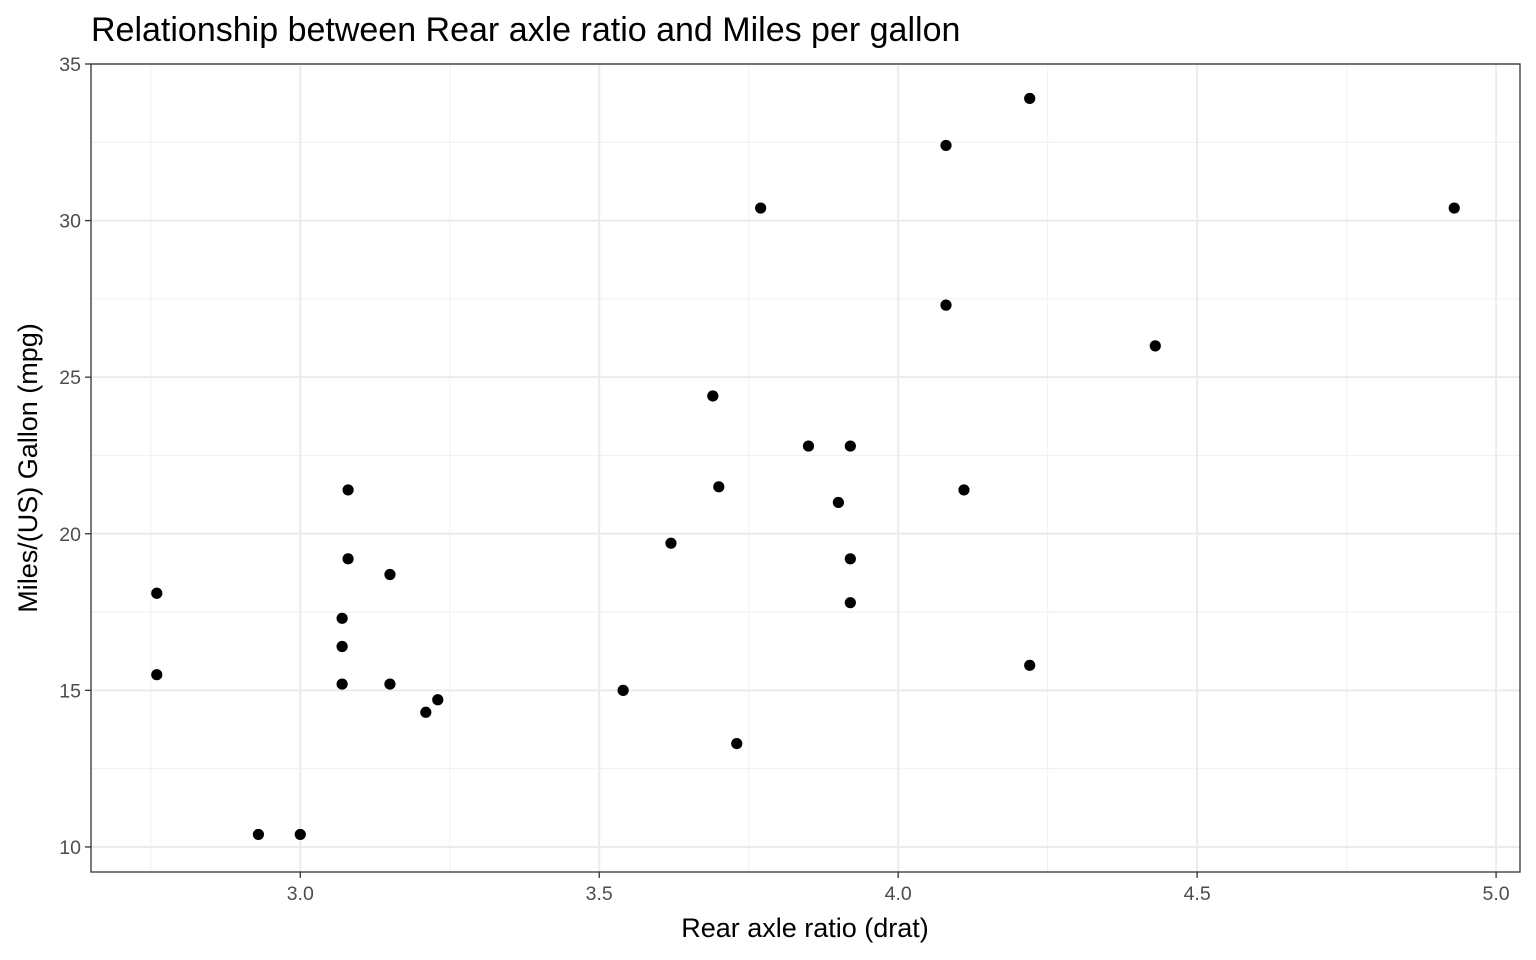 This screenshot has height=960, width=1536. I want to click on x-tick-label: 5.0, so click(1496, 894).